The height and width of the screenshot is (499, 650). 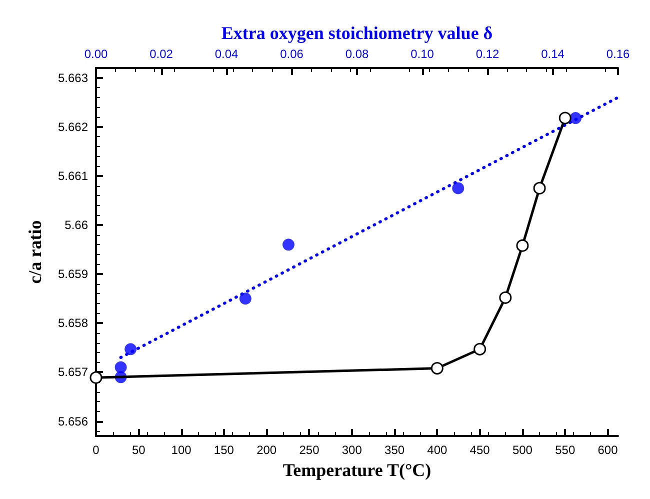 What do you see at coordinates (73, 175) in the screenshot?
I see `y-tick-label: 5.661` at bounding box center [73, 175].